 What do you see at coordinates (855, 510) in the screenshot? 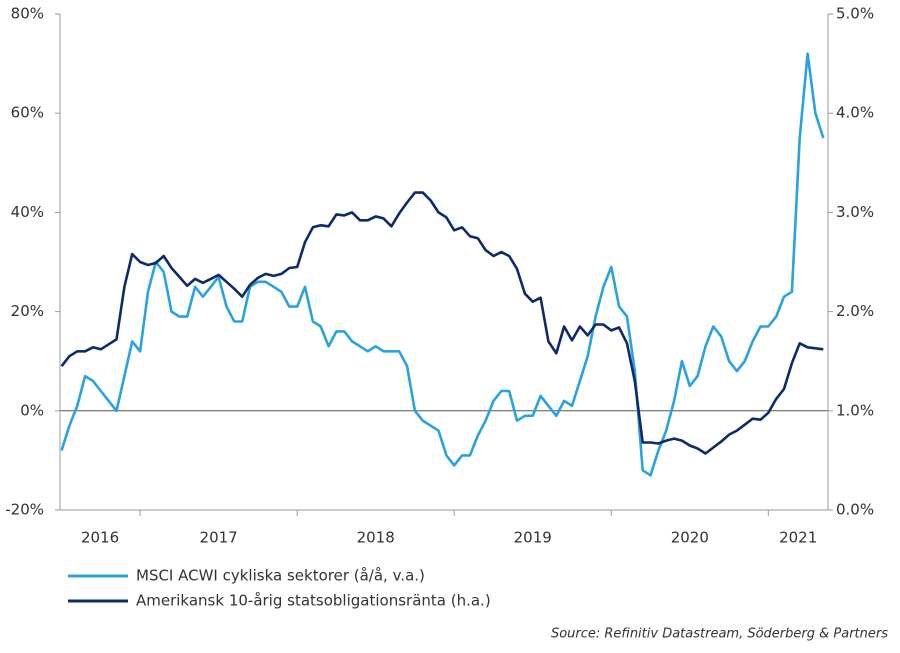
I see `y2-tick-label: 0.0%` at bounding box center [855, 510].